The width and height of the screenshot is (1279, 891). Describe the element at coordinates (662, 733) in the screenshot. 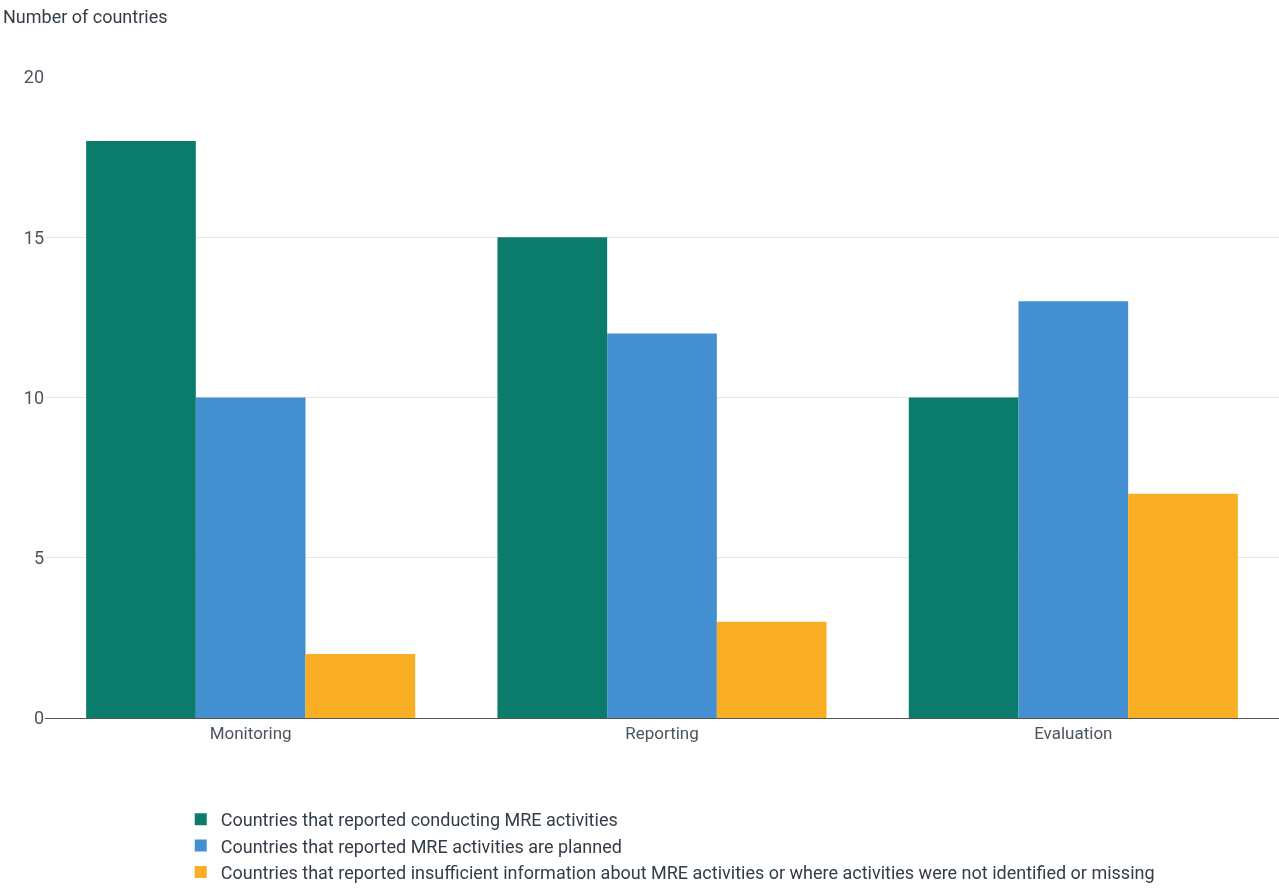

I see `x-tick-label: Reporting` at that location.